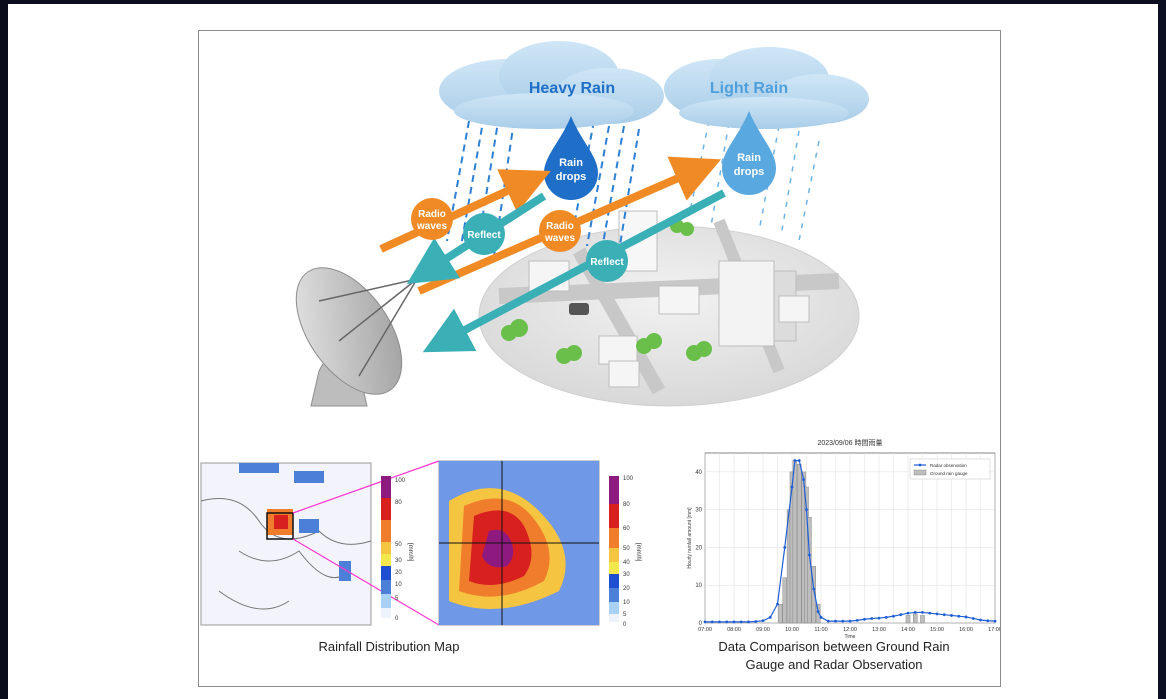 The height and width of the screenshot is (699, 1166). Describe the element at coordinates (626, 589) in the screenshot. I see `colorbar-right-tick: 20` at that location.